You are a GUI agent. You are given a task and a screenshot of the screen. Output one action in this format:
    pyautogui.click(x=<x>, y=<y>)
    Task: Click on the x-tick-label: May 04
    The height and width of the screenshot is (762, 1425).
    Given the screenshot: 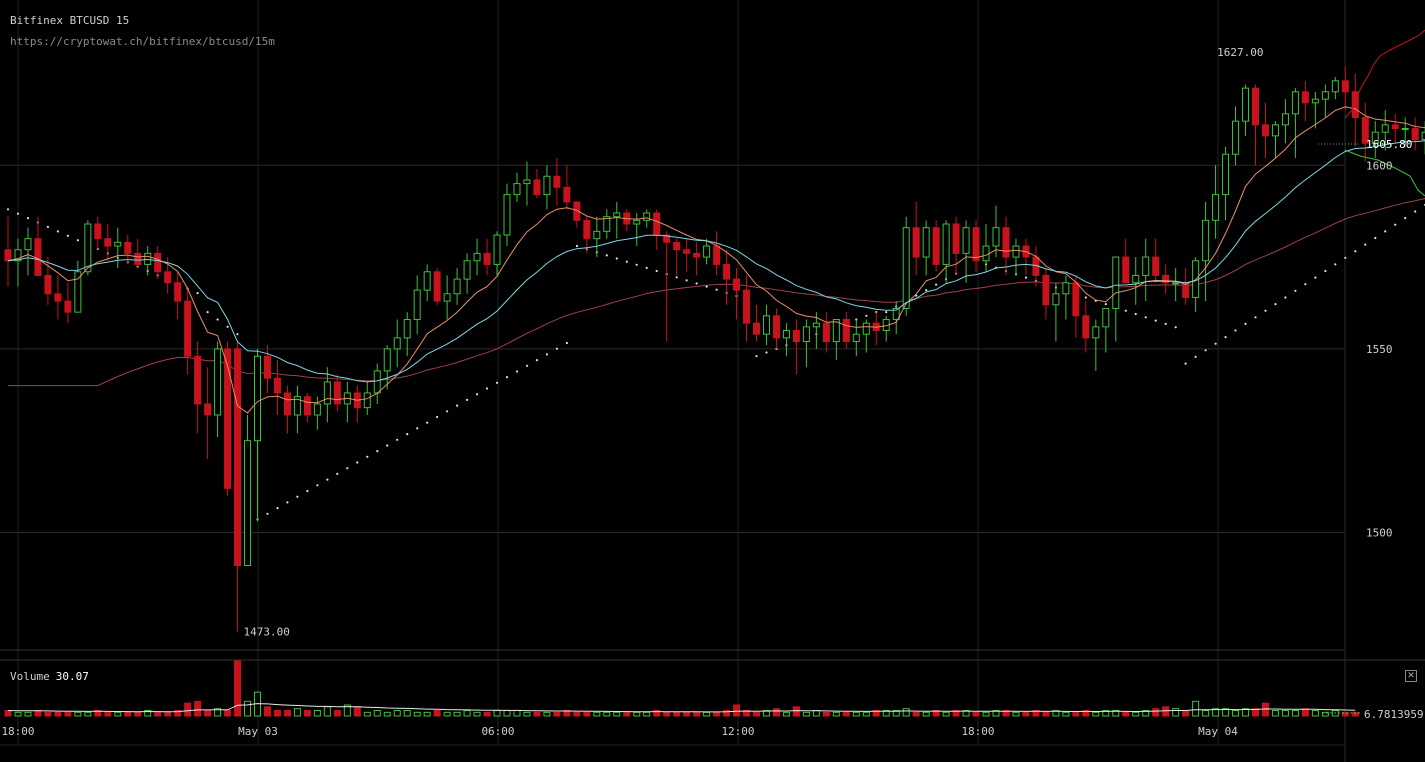 What is the action you would take?
    pyautogui.click(x=1218, y=731)
    